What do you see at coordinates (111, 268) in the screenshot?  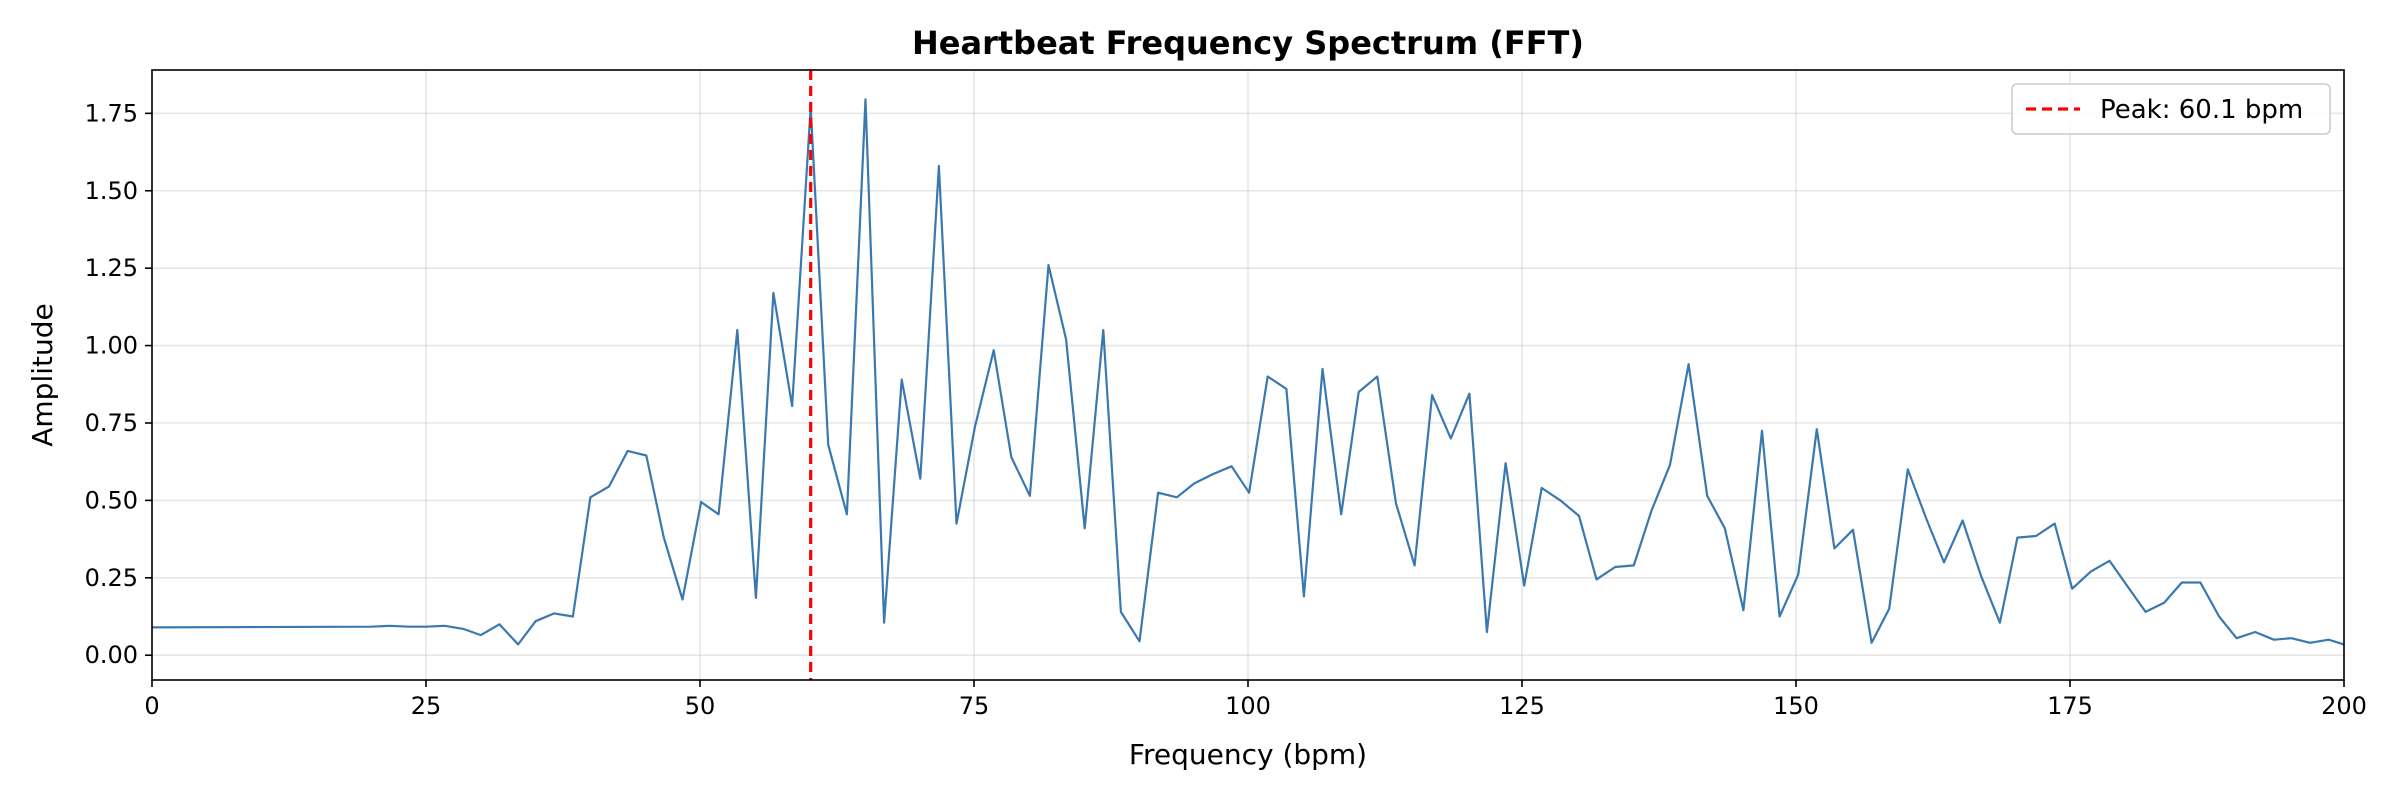 I see `y-tick-label: 1.25` at bounding box center [111, 268].